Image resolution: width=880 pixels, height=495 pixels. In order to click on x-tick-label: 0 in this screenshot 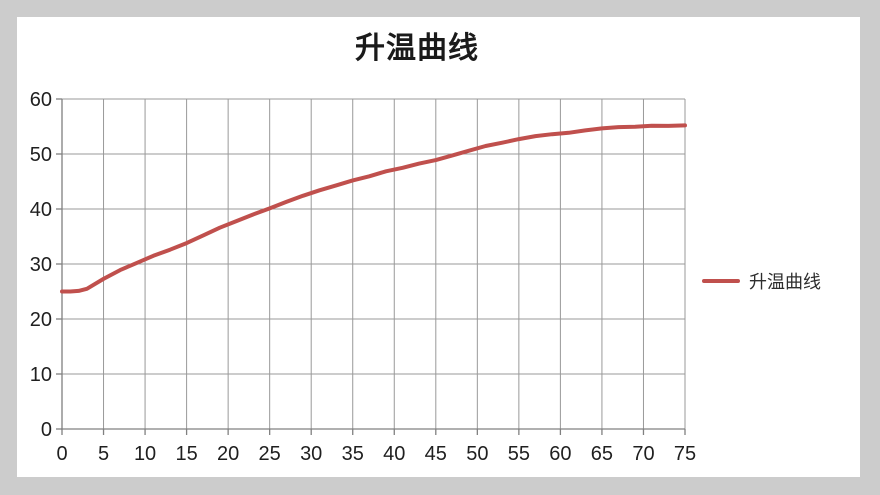, I will do `click(61, 454)`.